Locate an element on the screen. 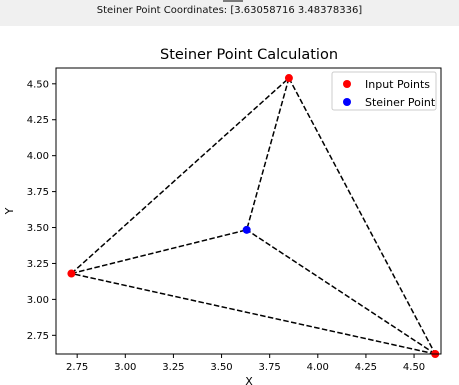  legend: Input Points Steiner Point is located at coordinates (384, 91).